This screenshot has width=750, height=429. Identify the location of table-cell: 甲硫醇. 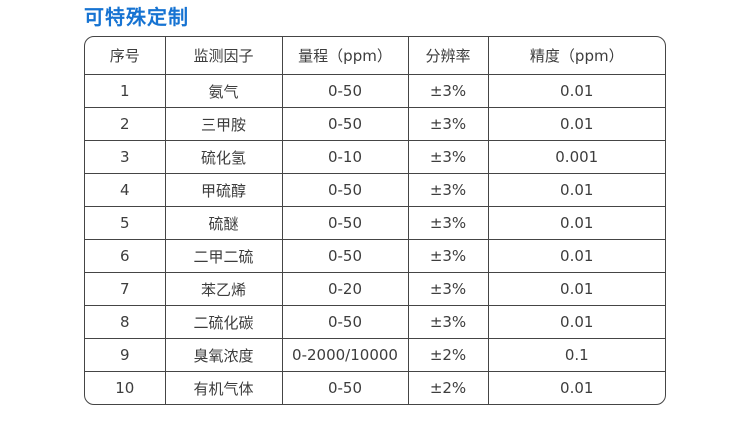
(224, 190).